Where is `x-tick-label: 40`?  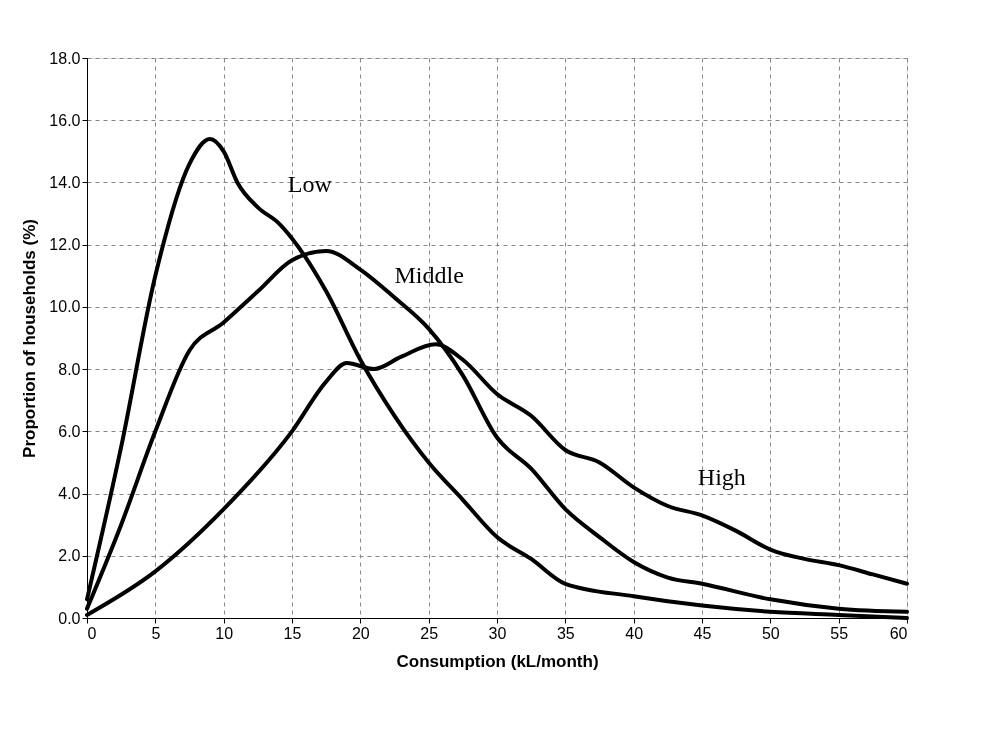 x-tick-label: 40 is located at coordinates (634, 633).